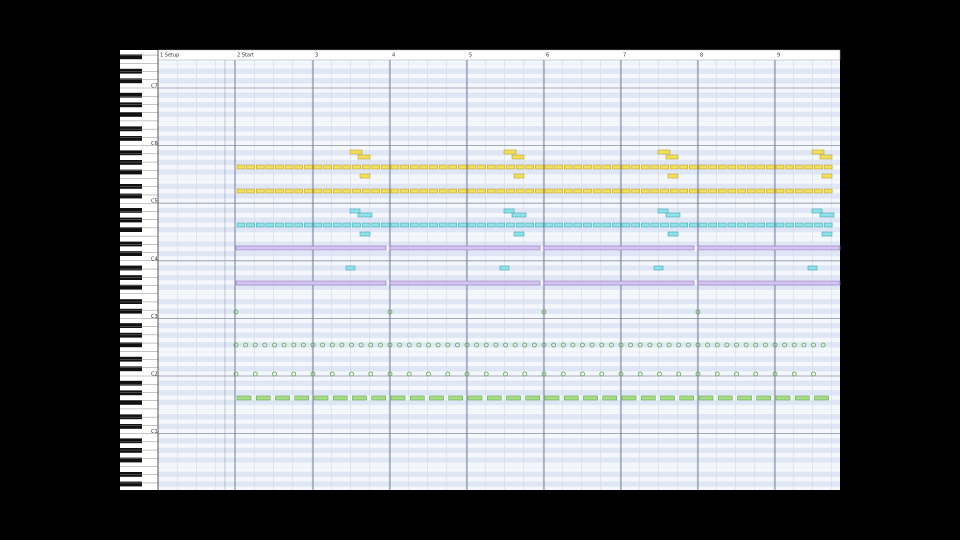 The width and height of the screenshot is (960, 540). What do you see at coordinates (154, 375) in the screenshot?
I see `octave-label: C2` at bounding box center [154, 375].